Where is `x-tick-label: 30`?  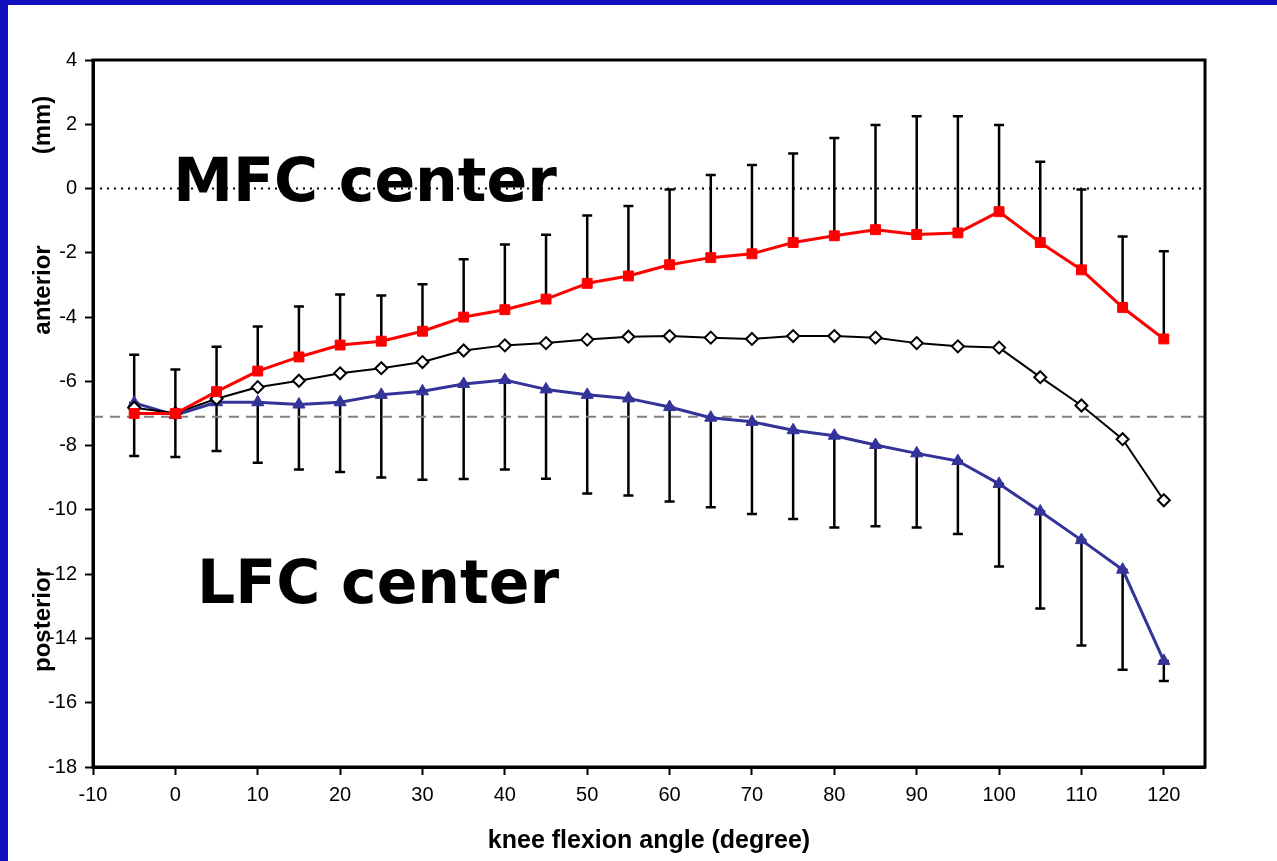 x-tick-label: 30 is located at coordinates (422, 793).